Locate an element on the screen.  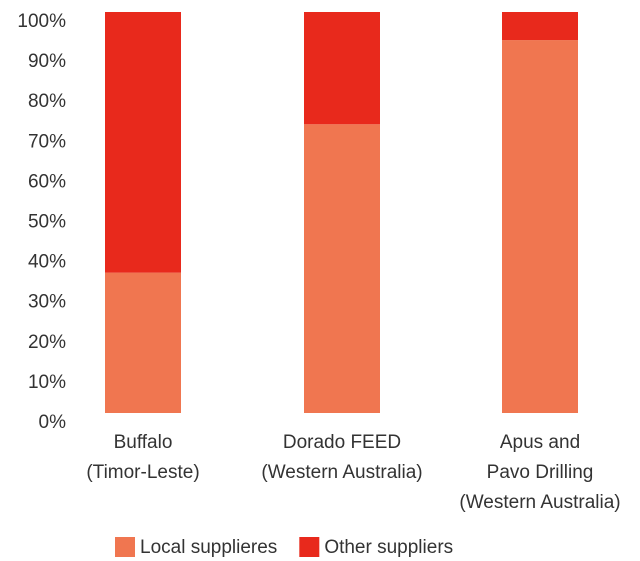
y-tick-label: 50% is located at coordinates (47, 222).